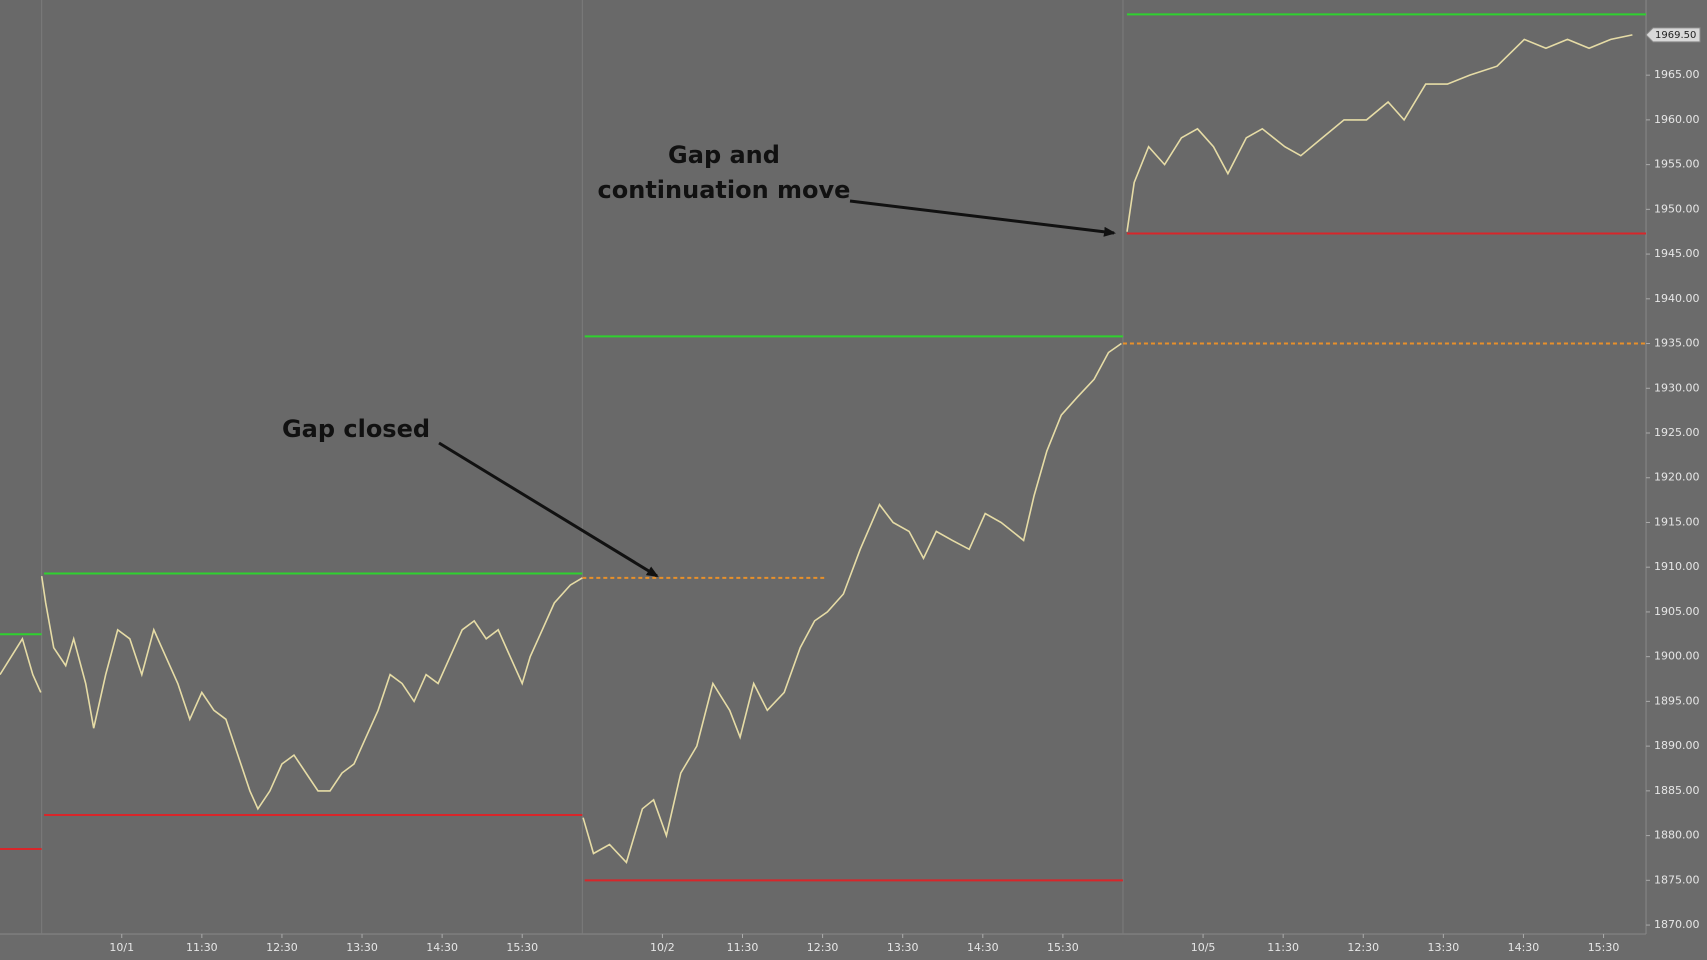  I want to click on y-tick-label: 1950.00, so click(1677, 208).